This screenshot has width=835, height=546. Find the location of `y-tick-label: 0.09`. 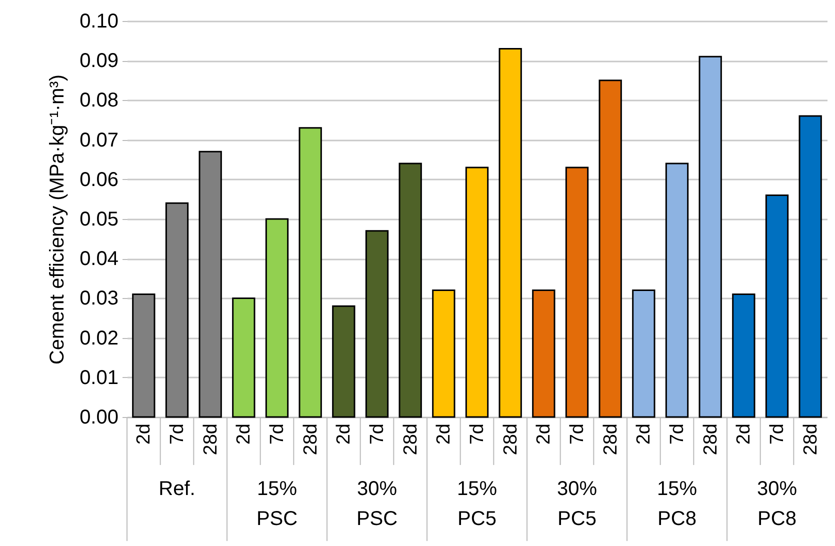

y-tick-label: 0.09 is located at coordinates (99, 61).